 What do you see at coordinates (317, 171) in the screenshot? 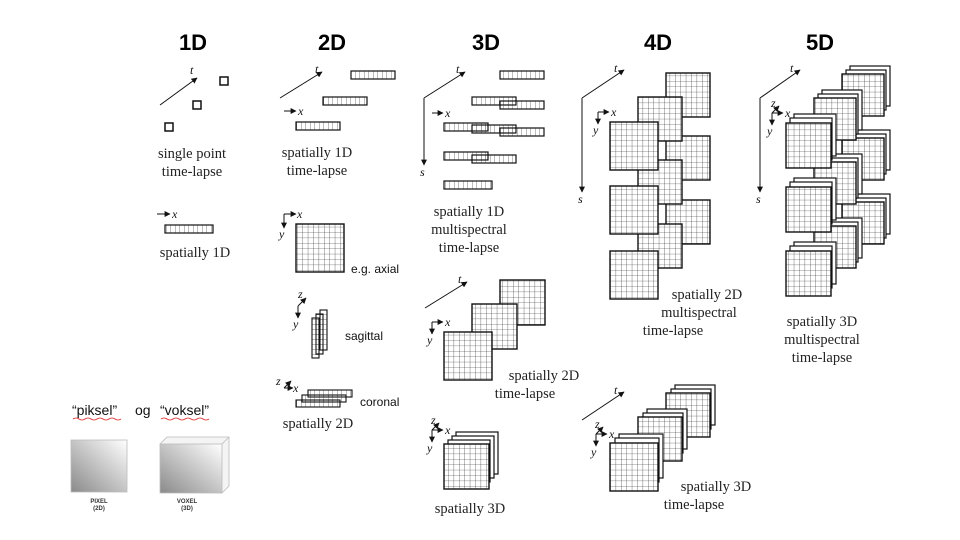
I see `caption-sp1d-tl-2: time-lapse` at bounding box center [317, 171].